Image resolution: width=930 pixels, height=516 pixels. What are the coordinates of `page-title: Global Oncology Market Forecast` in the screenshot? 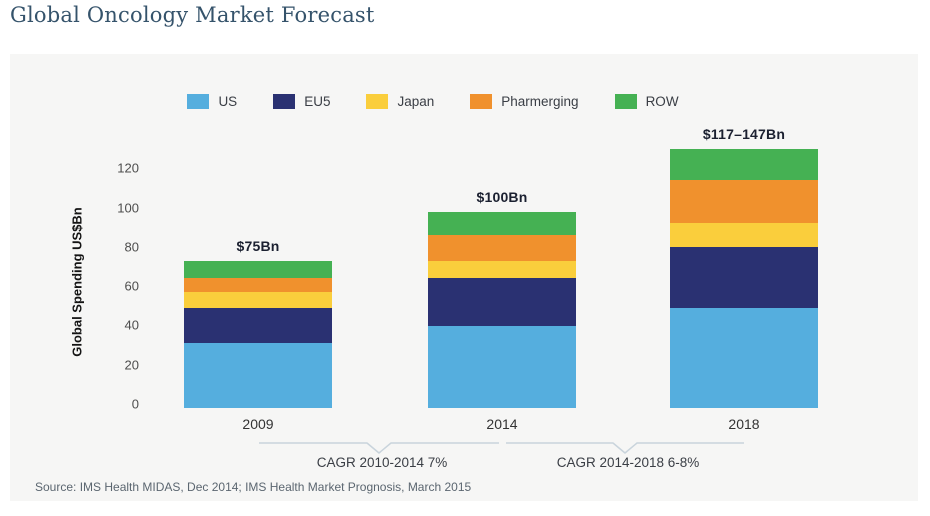 It's located at (192, 15).